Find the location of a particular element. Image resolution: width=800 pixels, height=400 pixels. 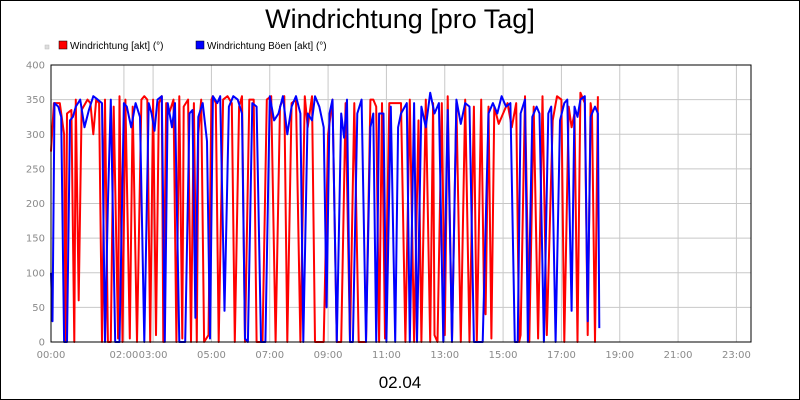

x-tick-label: 09:00 is located at coordinates (328, 355).